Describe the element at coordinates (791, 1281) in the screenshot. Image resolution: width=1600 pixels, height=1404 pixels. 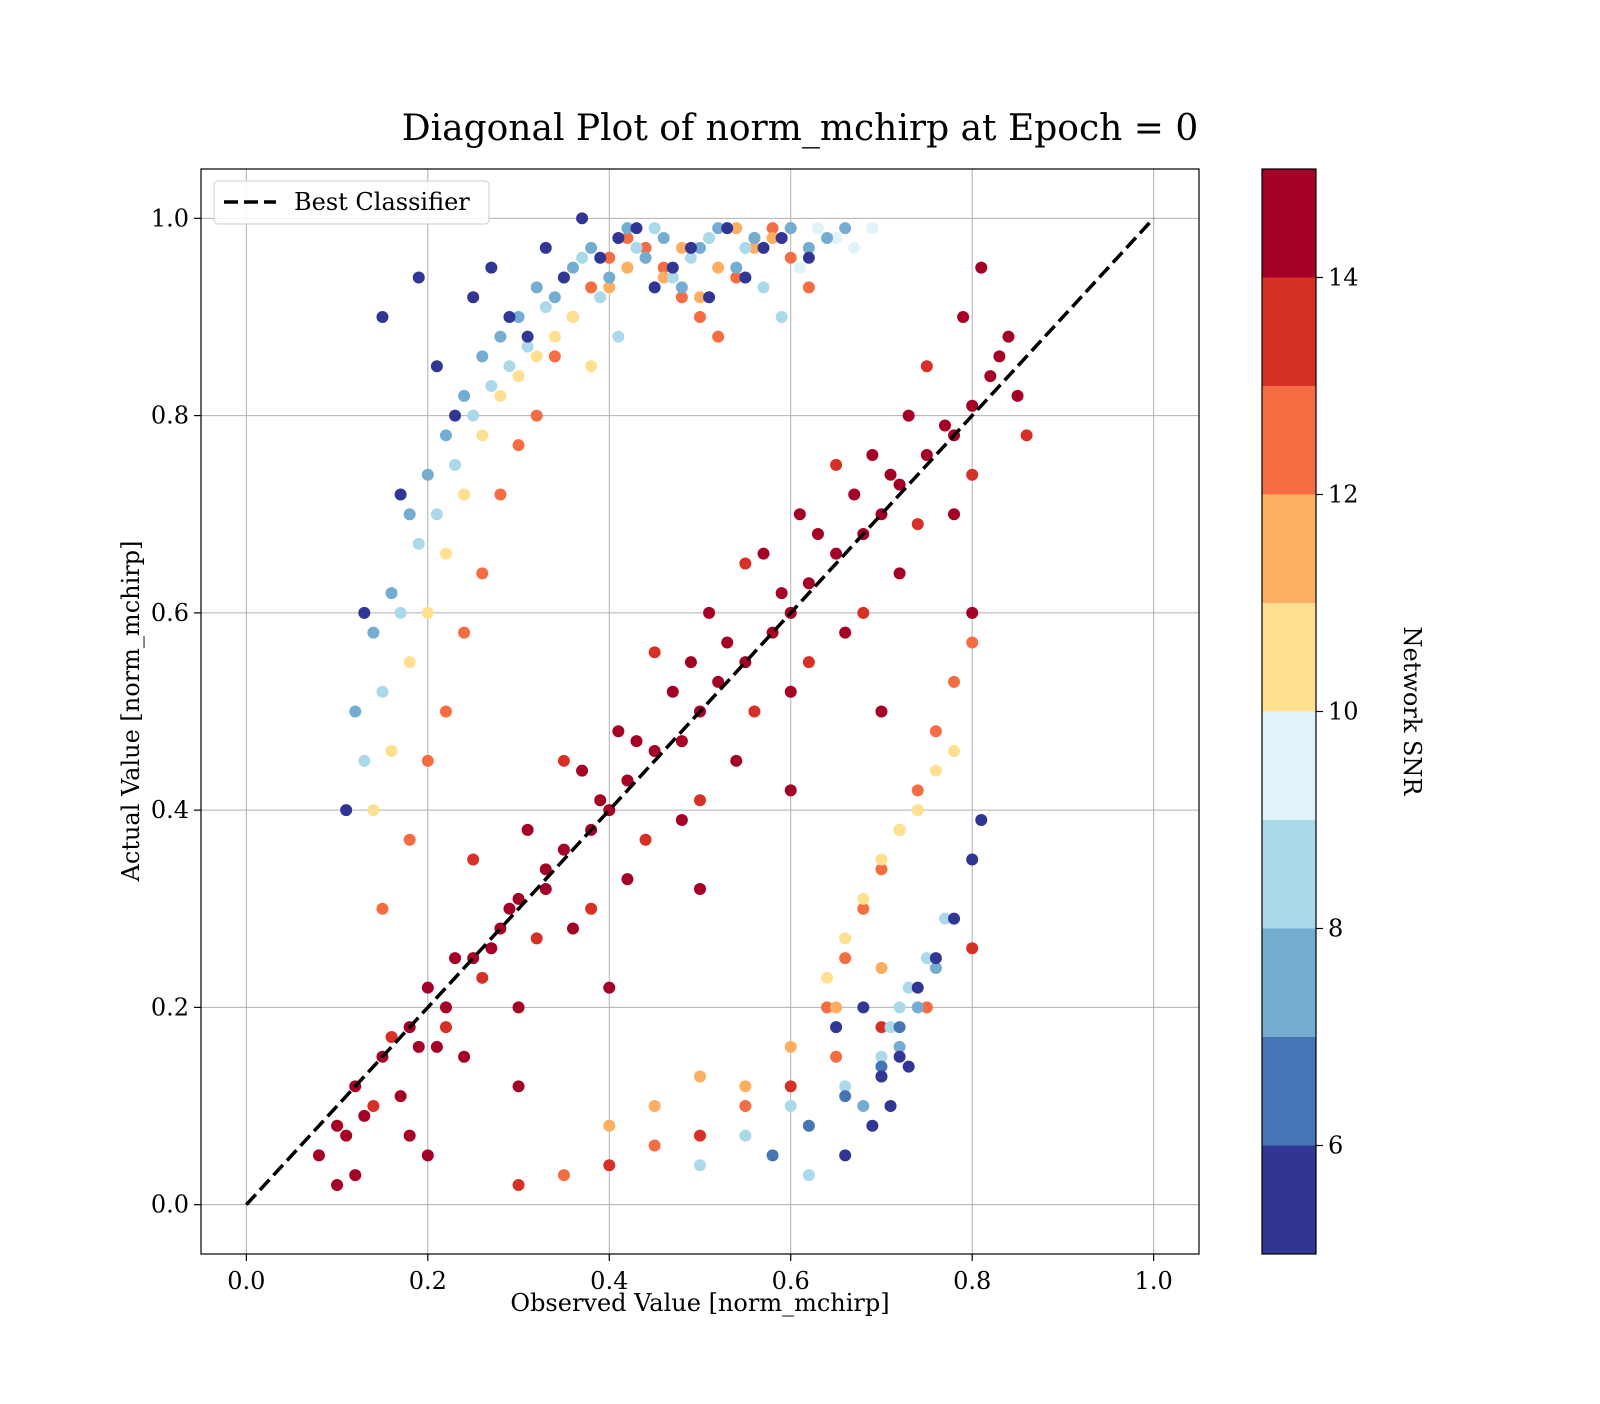
I see `x-tick-label: 0.6` at that location.